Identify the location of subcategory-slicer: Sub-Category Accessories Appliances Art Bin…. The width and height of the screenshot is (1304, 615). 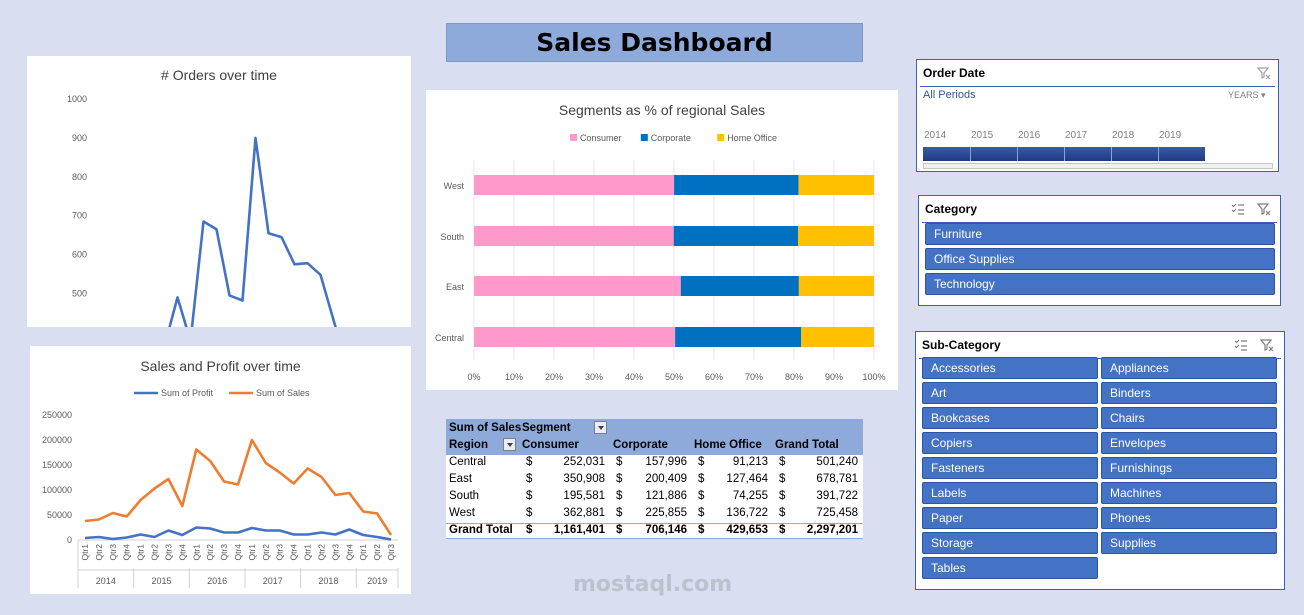
(1100, 460).